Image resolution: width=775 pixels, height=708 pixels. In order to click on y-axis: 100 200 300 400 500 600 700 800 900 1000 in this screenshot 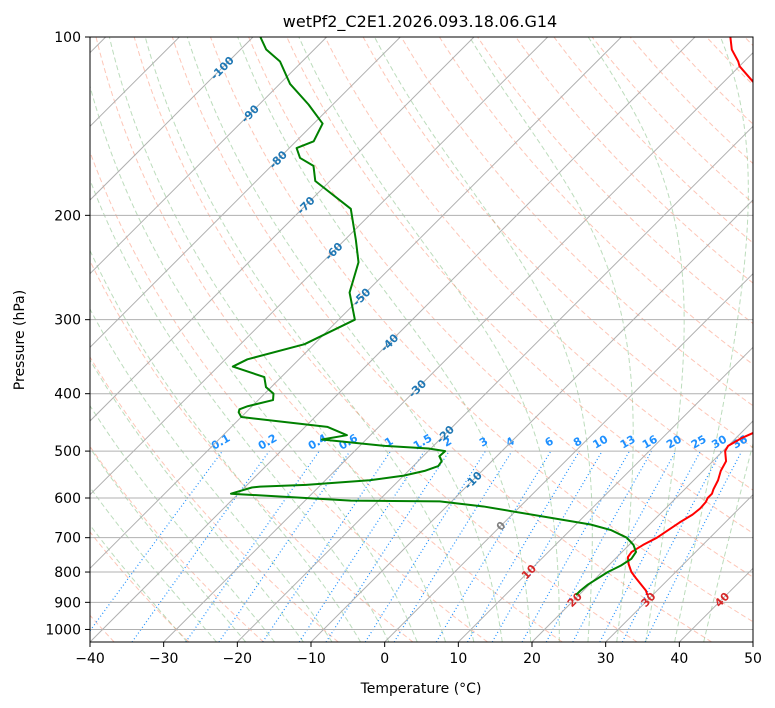, I will do `click(67, 334)`.